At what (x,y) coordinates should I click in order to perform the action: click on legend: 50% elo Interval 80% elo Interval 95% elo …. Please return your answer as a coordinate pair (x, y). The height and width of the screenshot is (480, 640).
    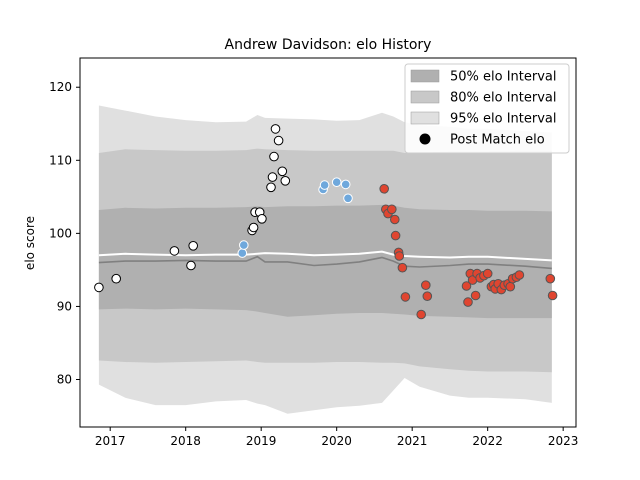
    Looking at the image, I should click on (487, 108).